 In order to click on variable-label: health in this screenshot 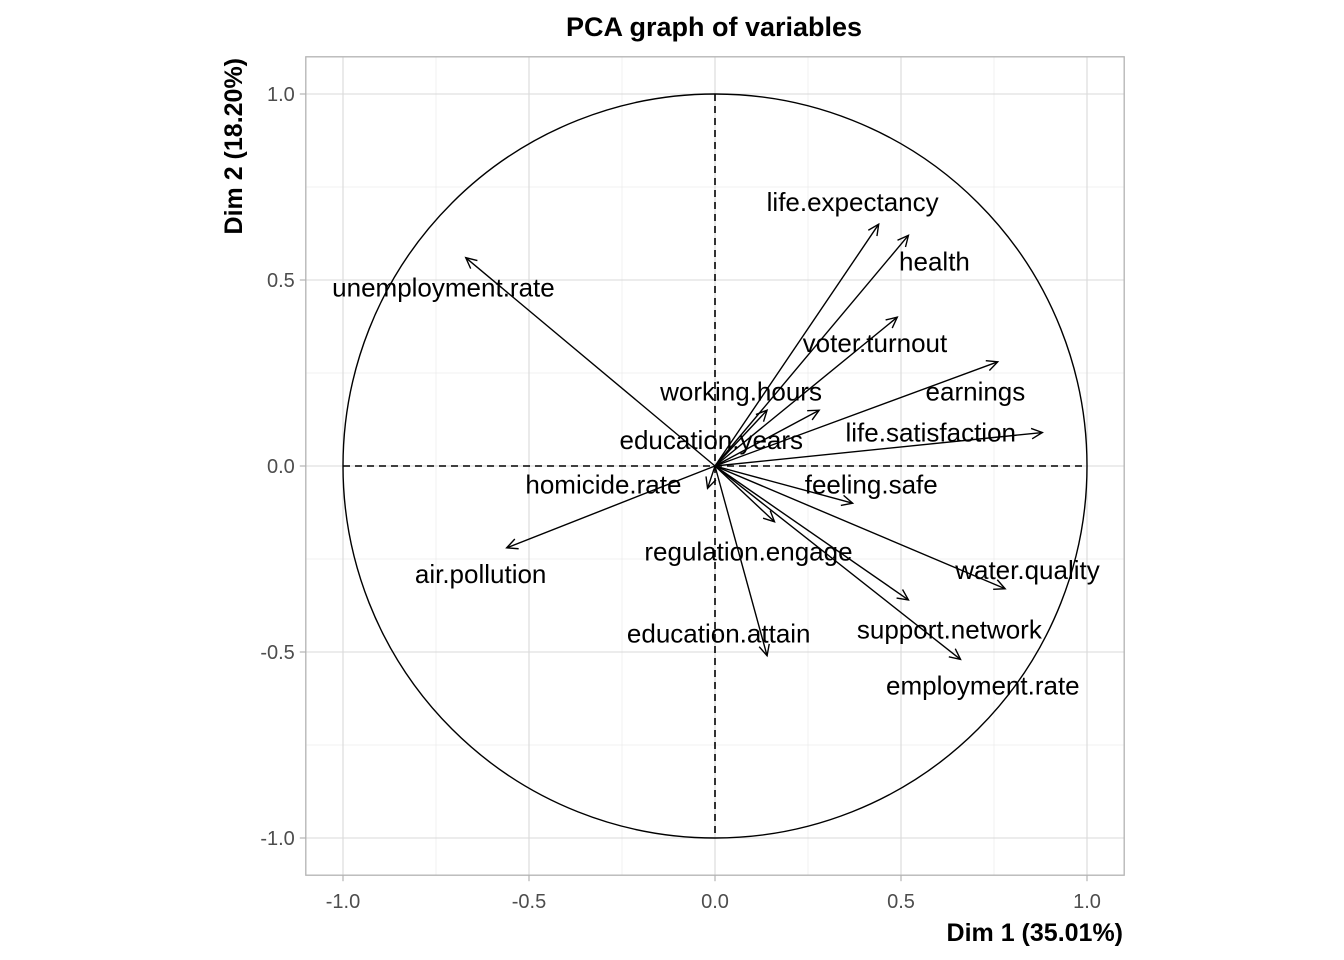, I will do `click(934, 261)`.